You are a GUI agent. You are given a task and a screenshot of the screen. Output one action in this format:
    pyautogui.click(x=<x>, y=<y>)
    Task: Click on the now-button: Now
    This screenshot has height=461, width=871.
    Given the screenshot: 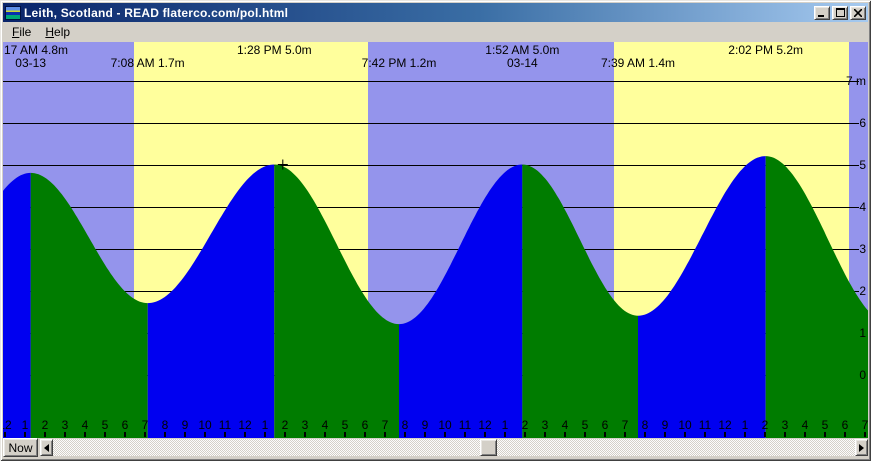 What is the action you would take?
    pyautogui.click(x=20, y=447)
    